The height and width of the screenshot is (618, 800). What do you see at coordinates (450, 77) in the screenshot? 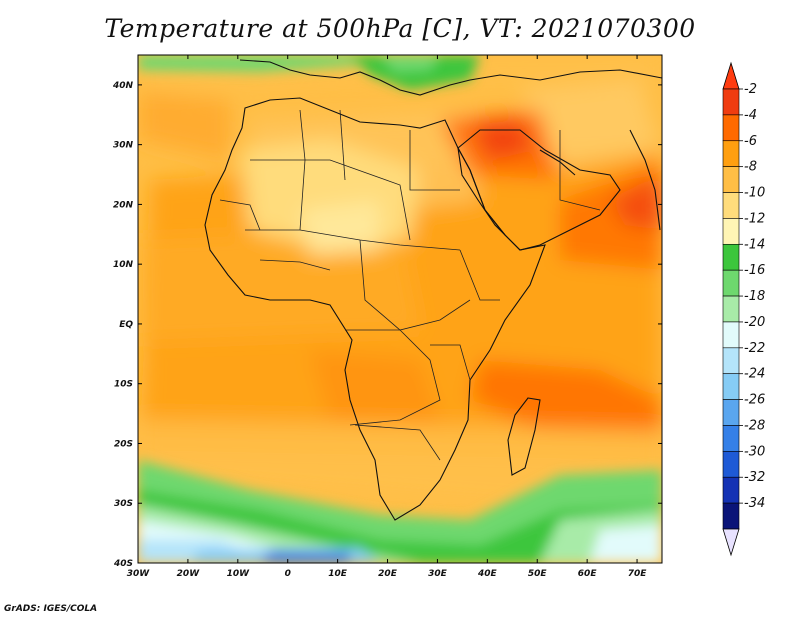
I see `europe-coast` at bounding box center [450, 77].